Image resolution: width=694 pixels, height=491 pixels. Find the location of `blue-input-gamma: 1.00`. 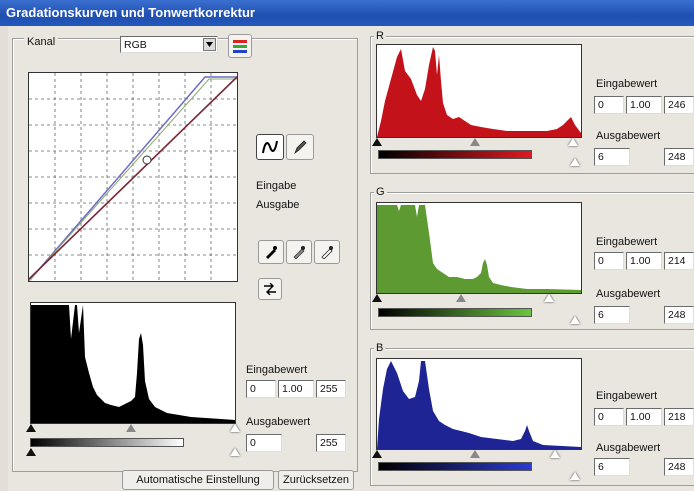

blue-input-gamma: 1.00 is located at coordinates (644, 417).